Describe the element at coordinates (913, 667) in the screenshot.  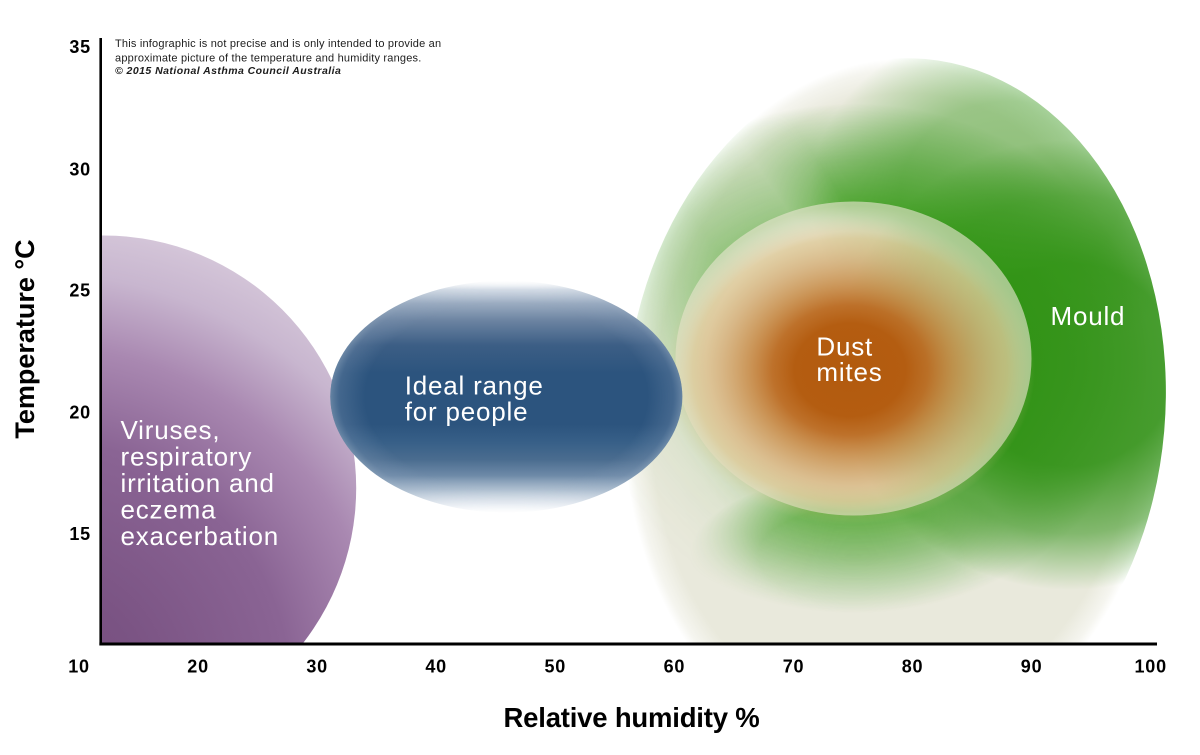
I see `svg-text: 80` at that location.